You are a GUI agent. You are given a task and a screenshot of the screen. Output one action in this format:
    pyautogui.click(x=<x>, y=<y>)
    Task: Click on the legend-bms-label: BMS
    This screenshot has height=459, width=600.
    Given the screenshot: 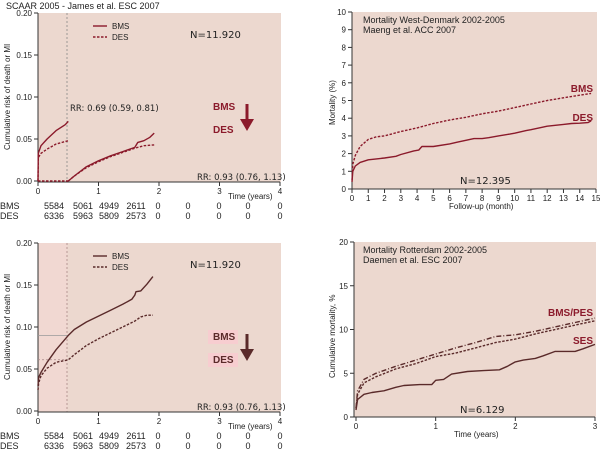 What is the action you would take?
    pyautogui.click(x=120, y=256)
    